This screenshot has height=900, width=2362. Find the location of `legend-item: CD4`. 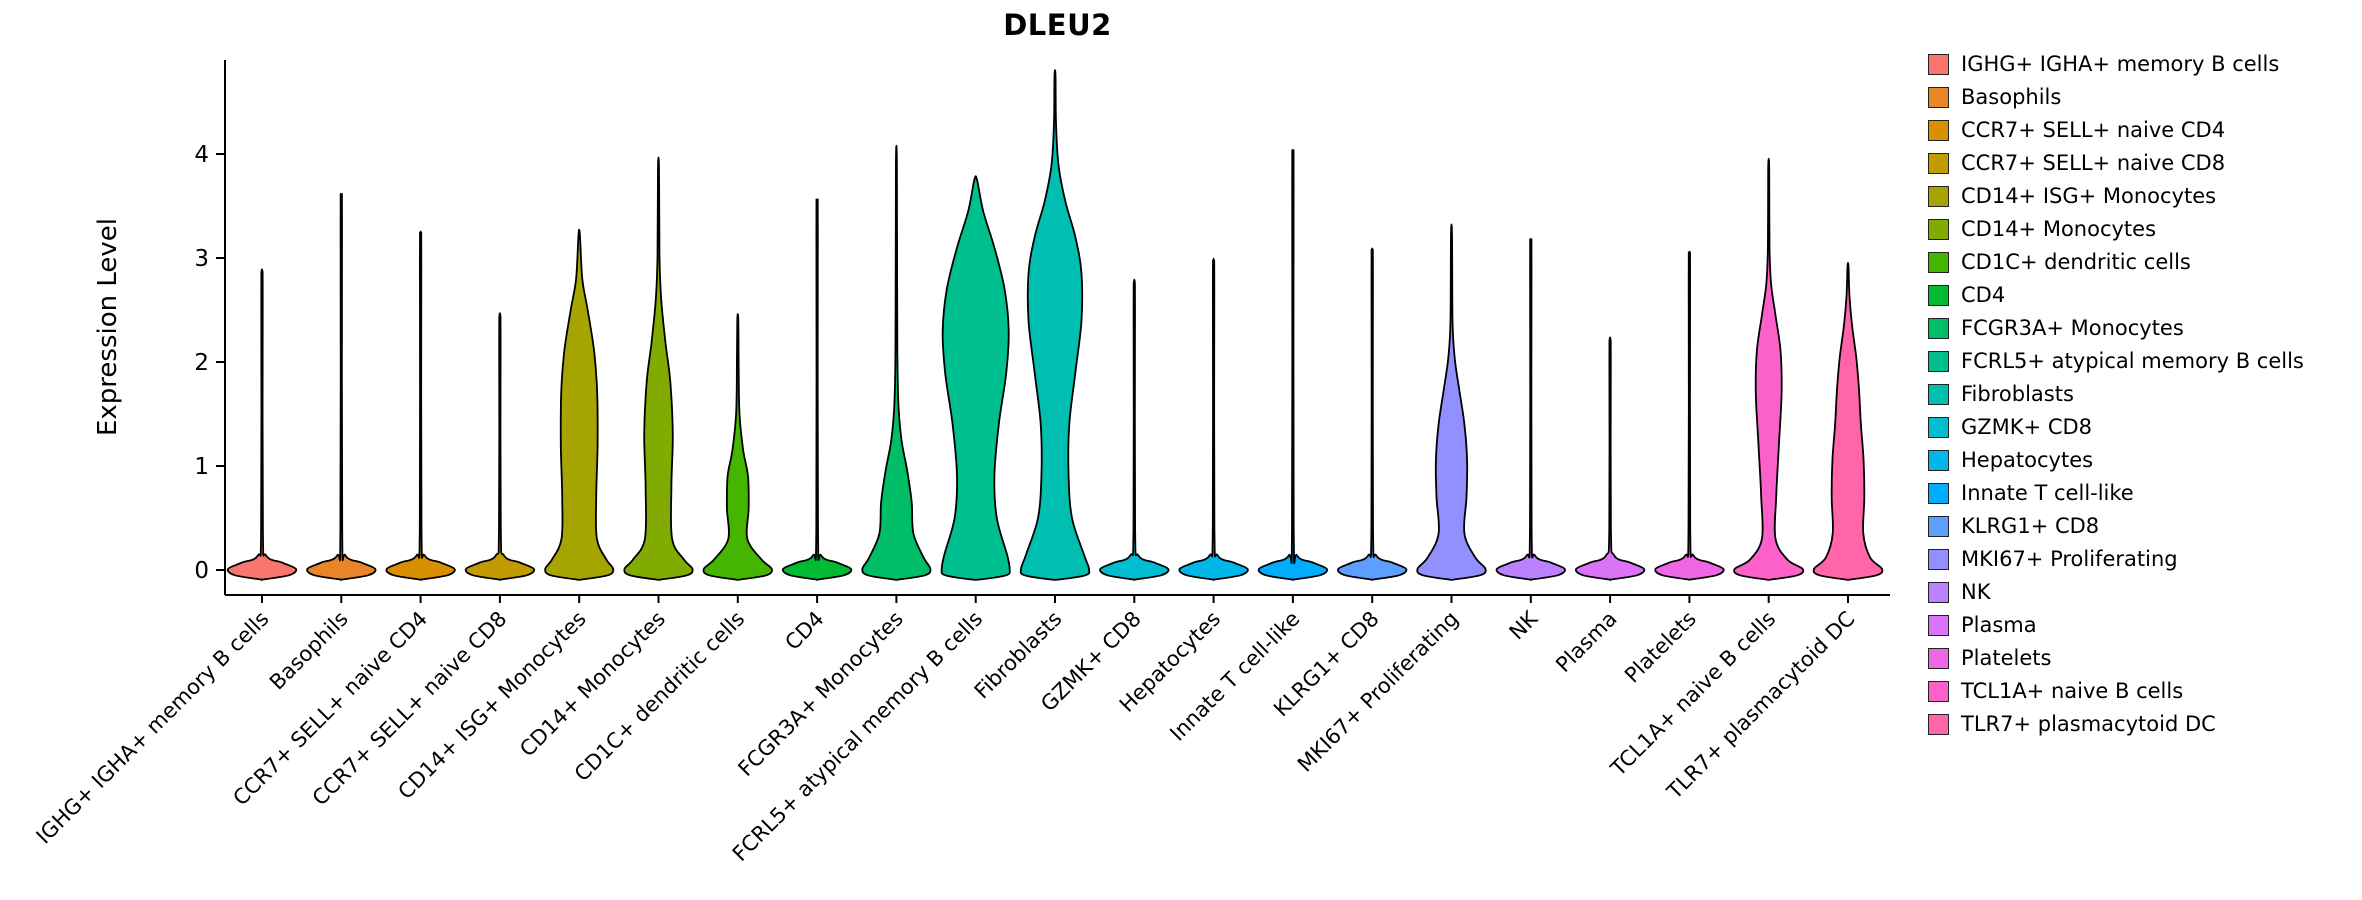

legend-item: CD4 is located at coordinates (2116, 295).